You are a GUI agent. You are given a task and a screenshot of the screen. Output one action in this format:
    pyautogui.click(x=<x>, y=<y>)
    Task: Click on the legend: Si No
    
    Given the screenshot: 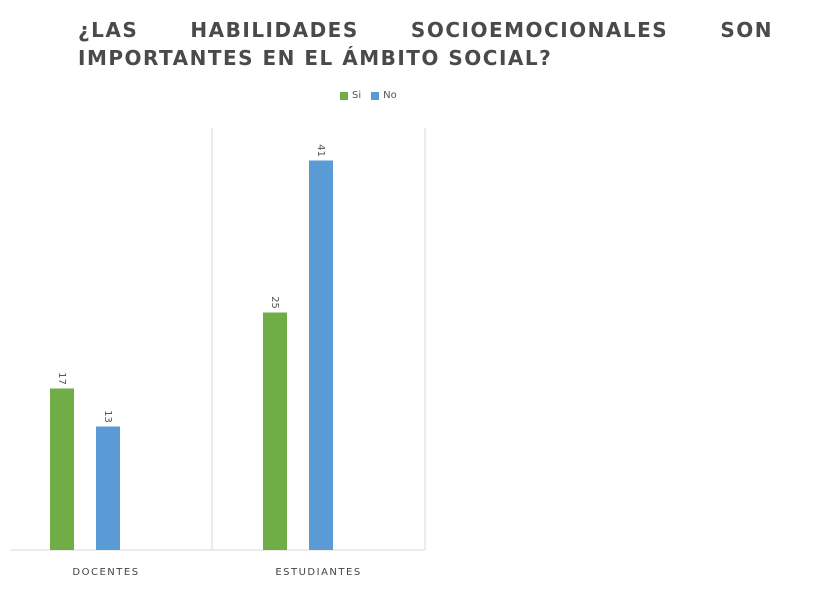 What is the action you would take?
    pyautogui.click(x=368, y=95)
    